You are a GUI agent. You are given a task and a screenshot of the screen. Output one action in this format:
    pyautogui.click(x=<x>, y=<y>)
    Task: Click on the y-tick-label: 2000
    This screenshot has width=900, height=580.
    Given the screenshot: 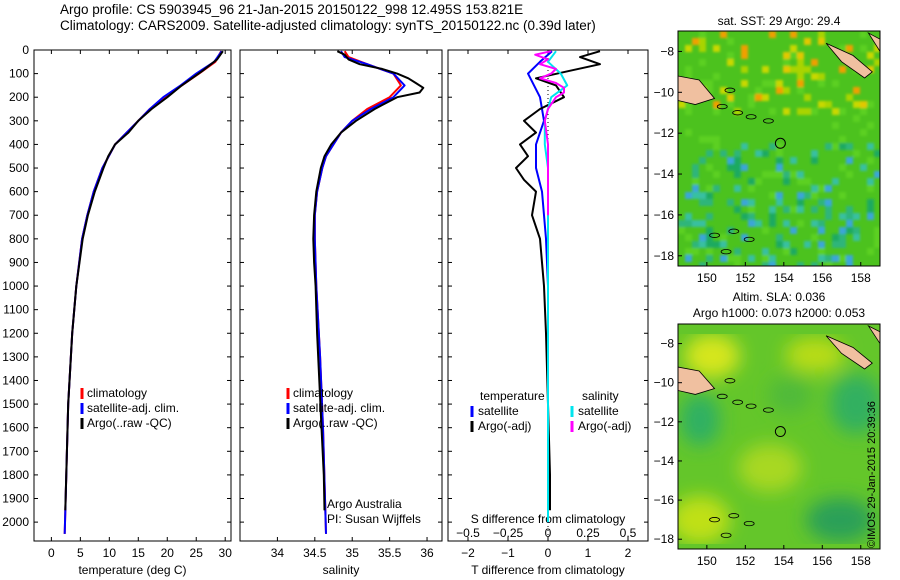 What is the action you would take?
    pyautogui.click(x=15, y=522)
    